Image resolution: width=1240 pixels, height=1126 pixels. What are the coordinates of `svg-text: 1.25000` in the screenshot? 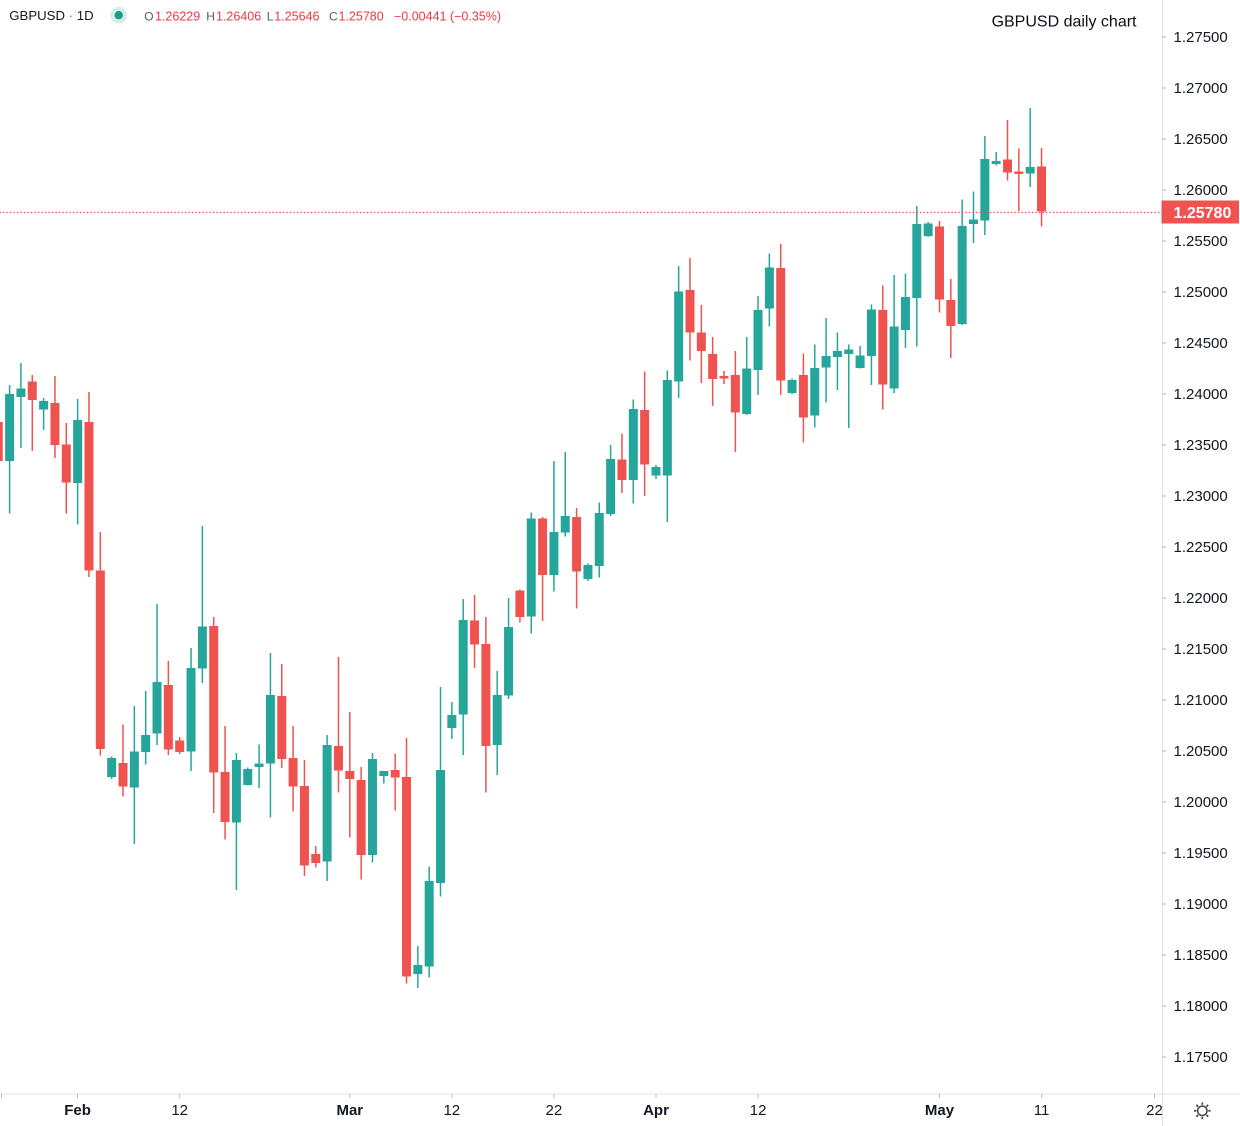 It's located at (1201, 292).